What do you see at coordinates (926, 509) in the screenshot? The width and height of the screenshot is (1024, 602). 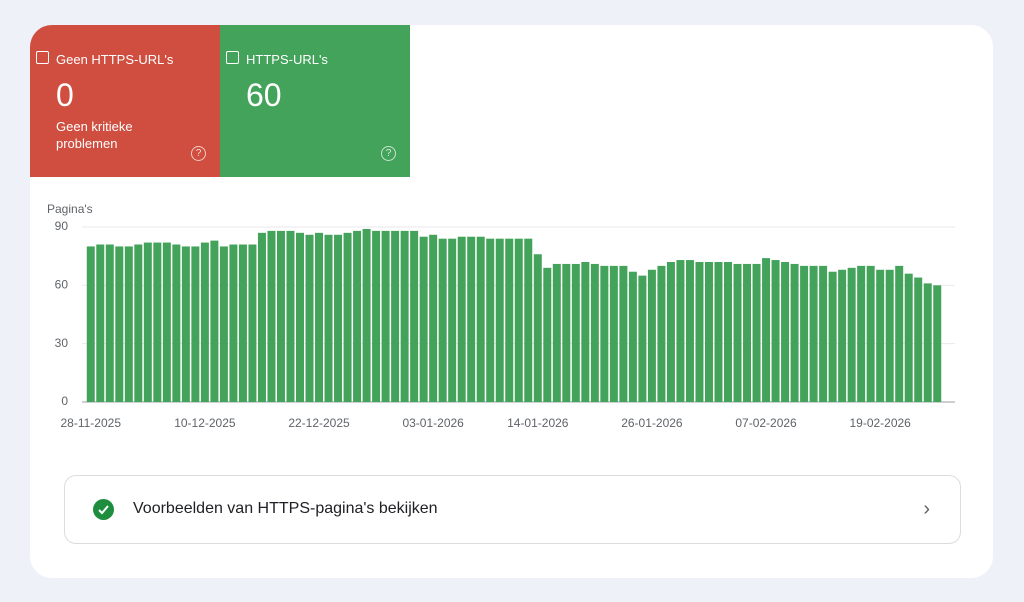 I see `chevron: ›` at bounding box center [926, 509].